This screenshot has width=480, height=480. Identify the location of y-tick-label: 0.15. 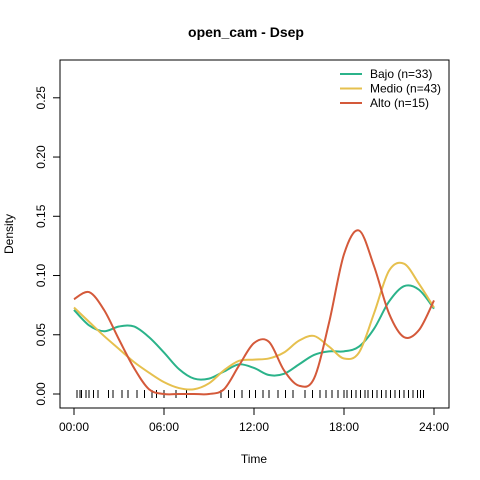
(41, 216).